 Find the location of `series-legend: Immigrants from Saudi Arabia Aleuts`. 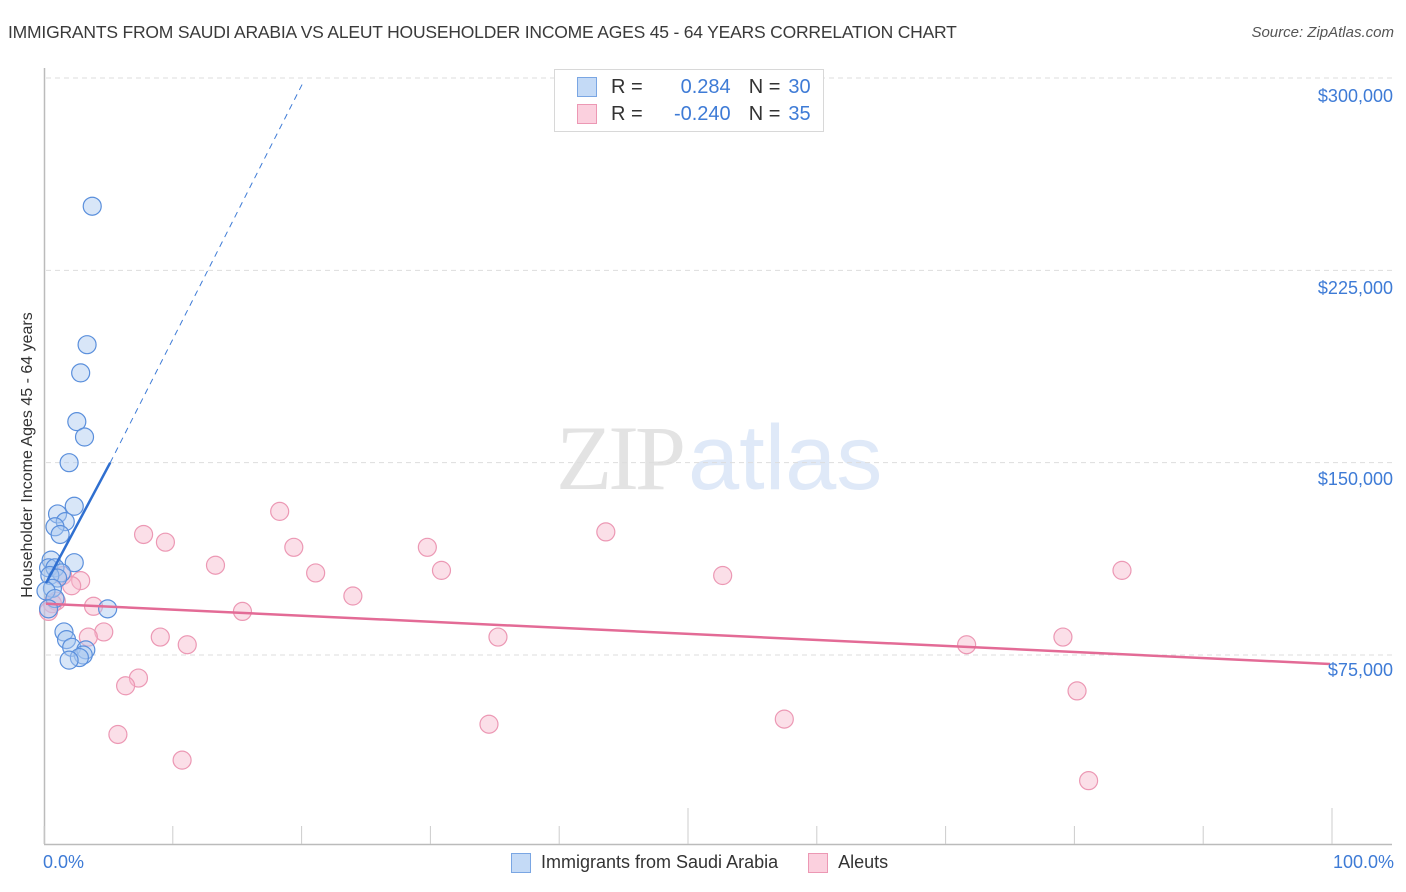

series-legend: Immigrants from Saudi Arabia Aleuts is located at coordinates (699, 862).